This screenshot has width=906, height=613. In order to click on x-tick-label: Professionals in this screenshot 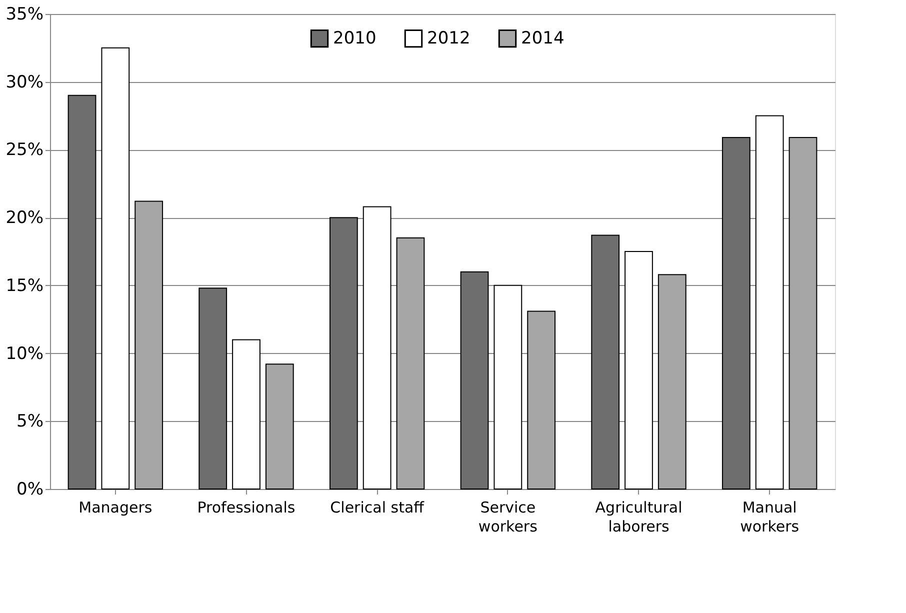, I will do `click(246, 507)`.